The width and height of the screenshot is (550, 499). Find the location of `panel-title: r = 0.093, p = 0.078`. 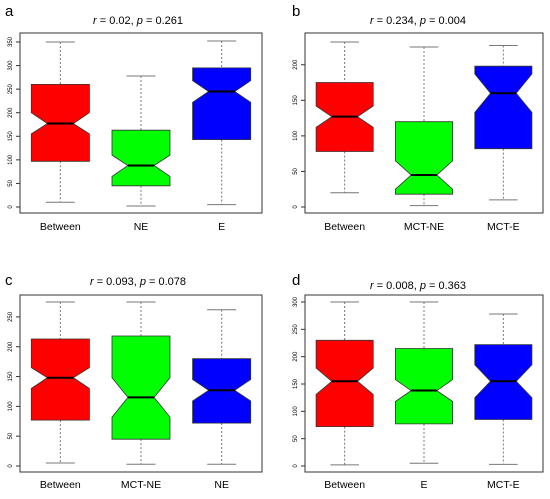

panel-title: r = 0.093, p = 0.078 is located at coordinates (138, 282).